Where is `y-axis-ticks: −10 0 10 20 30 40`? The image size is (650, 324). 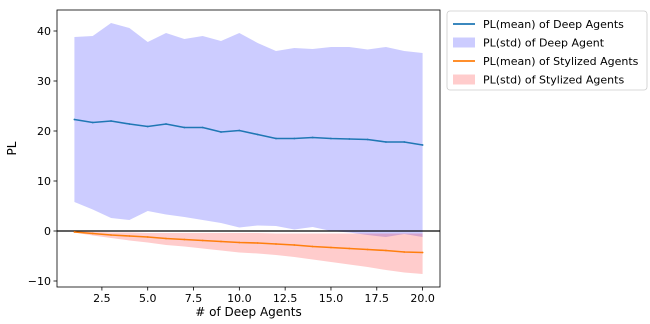
y-axis-ticks: −10 0 10 20 30 40 is located at coordinates (42, 156).